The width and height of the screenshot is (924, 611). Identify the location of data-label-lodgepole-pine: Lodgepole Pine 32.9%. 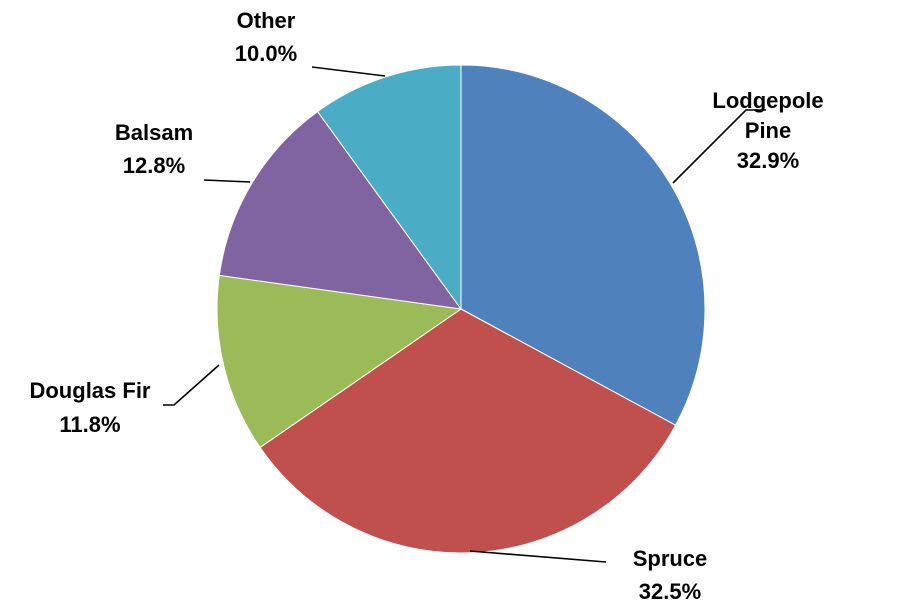
(767, 130).